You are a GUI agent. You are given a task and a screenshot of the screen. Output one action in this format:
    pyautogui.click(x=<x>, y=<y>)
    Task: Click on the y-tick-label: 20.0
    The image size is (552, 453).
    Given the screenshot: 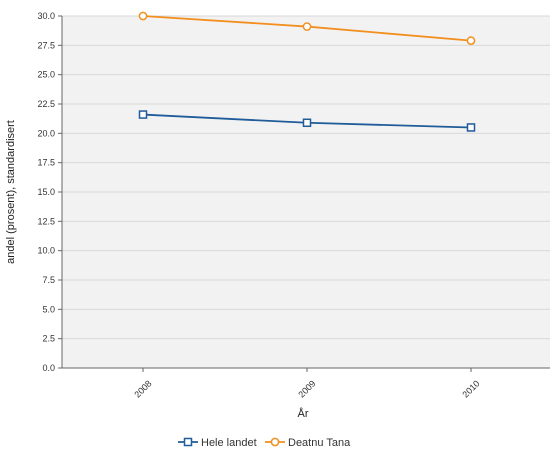 What is the action you would take?
    pyautogui.click(x=46, y=133)
    